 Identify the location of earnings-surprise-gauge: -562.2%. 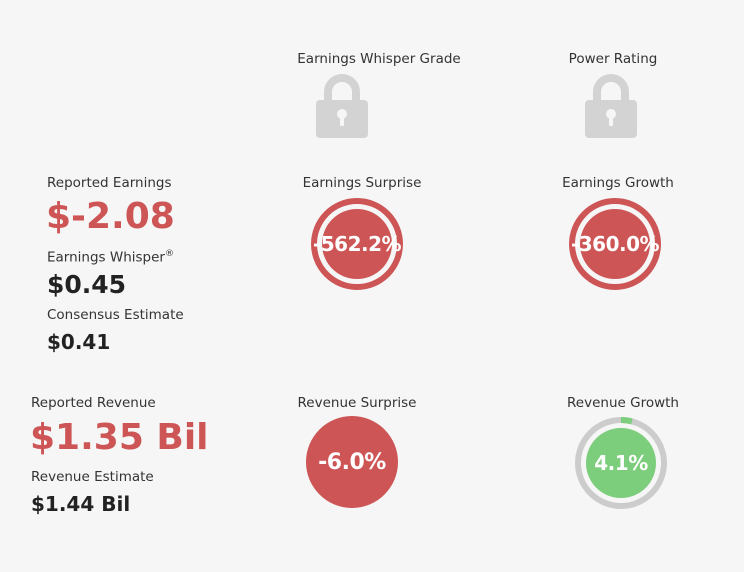
(357, 244).